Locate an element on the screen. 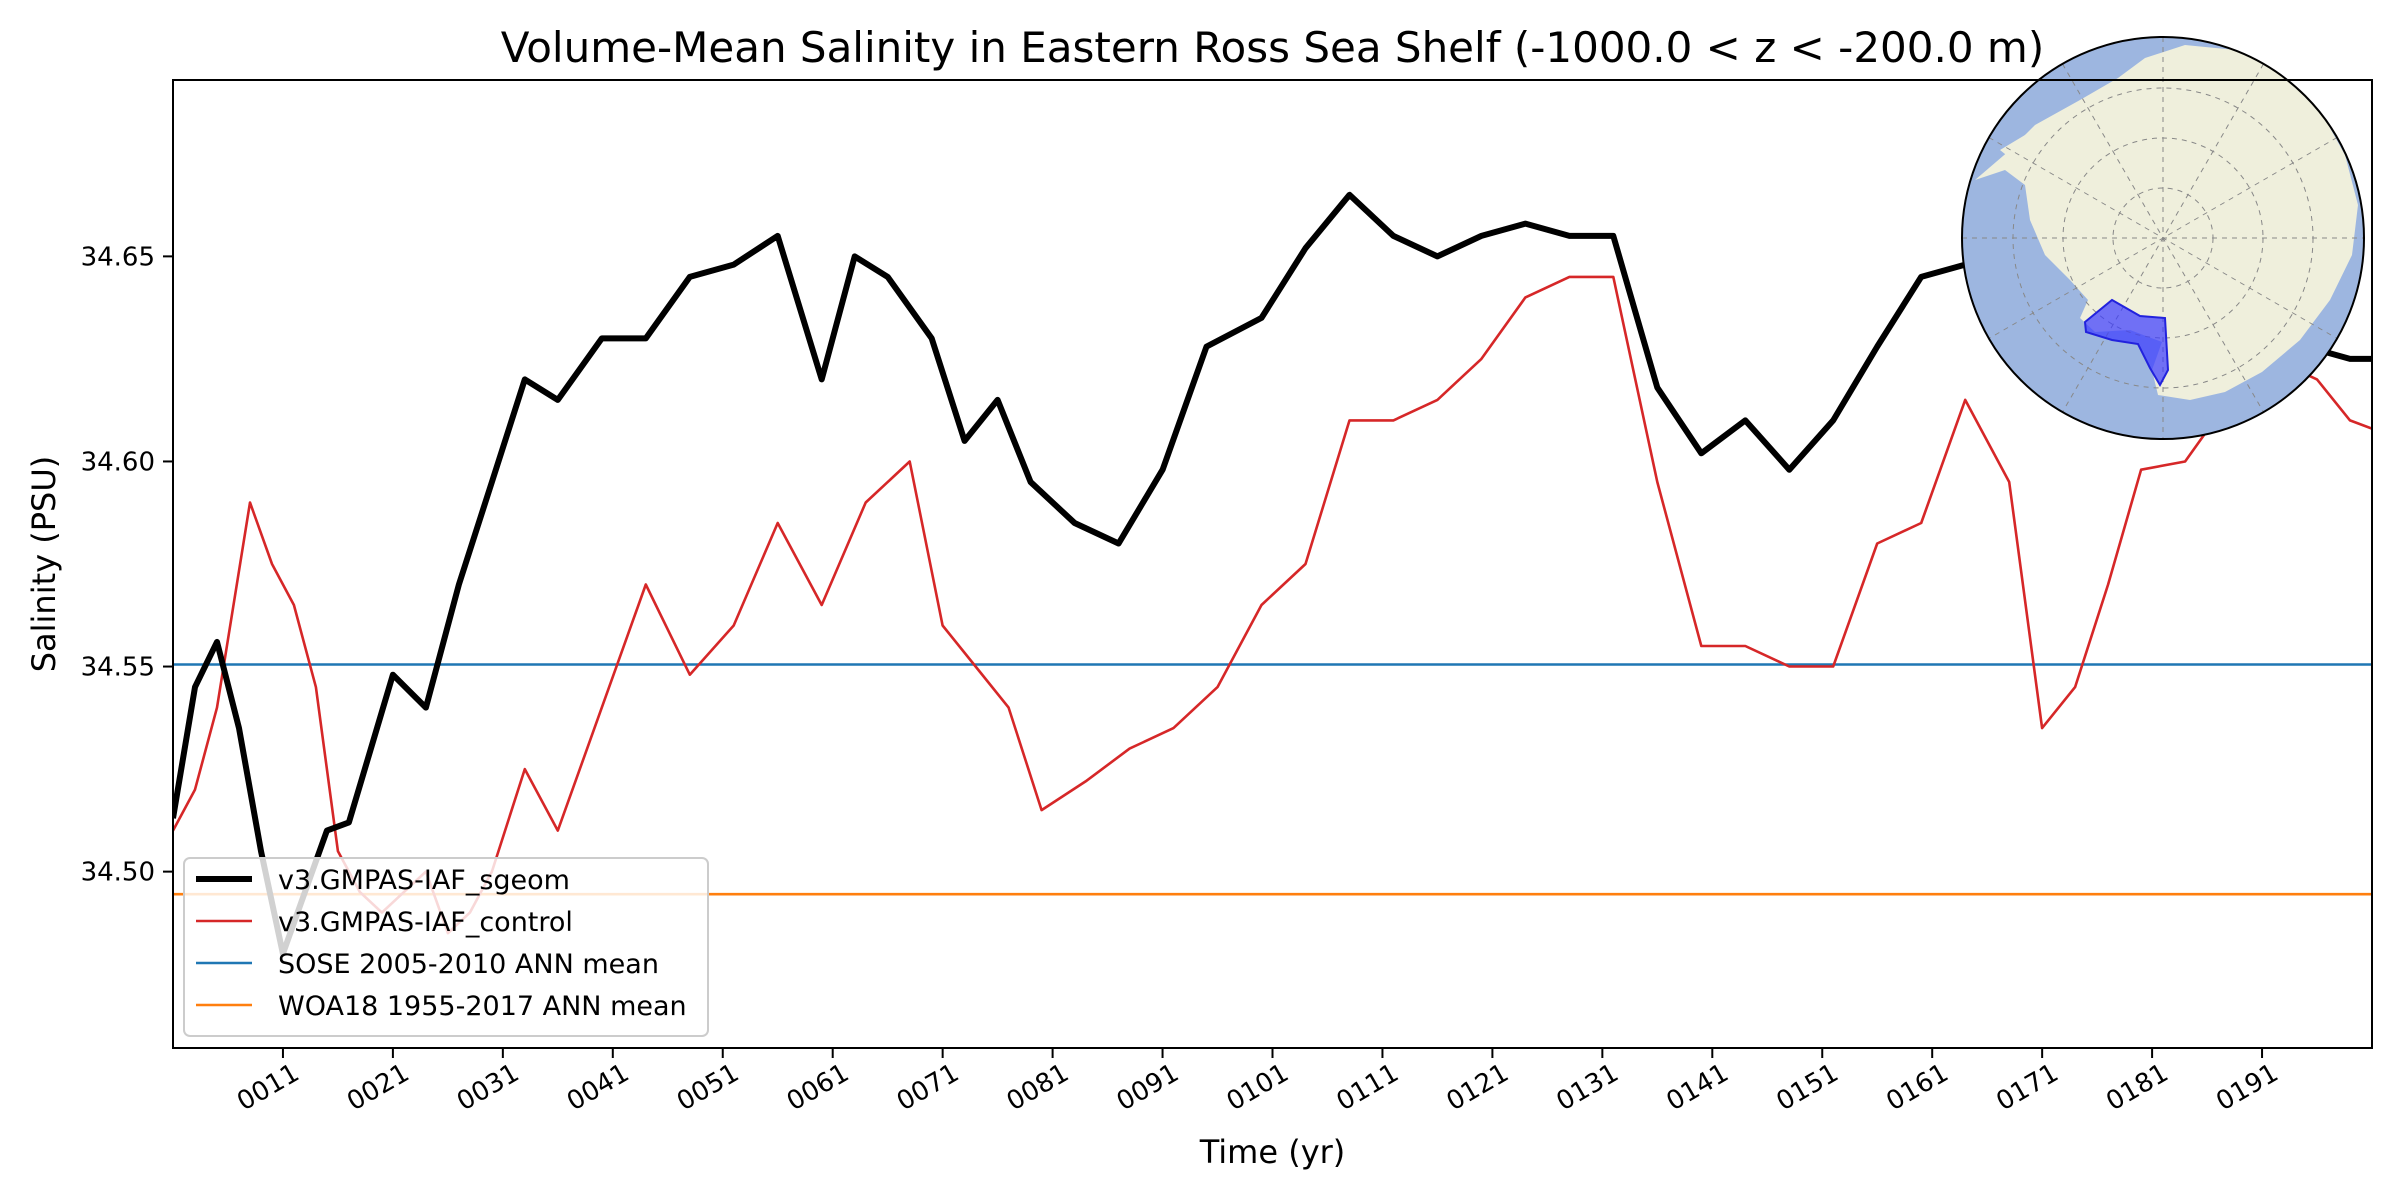 This screenshot has height=1200, width=2400. y-tick-label: 34.50 is located at coordinates (118, 873).